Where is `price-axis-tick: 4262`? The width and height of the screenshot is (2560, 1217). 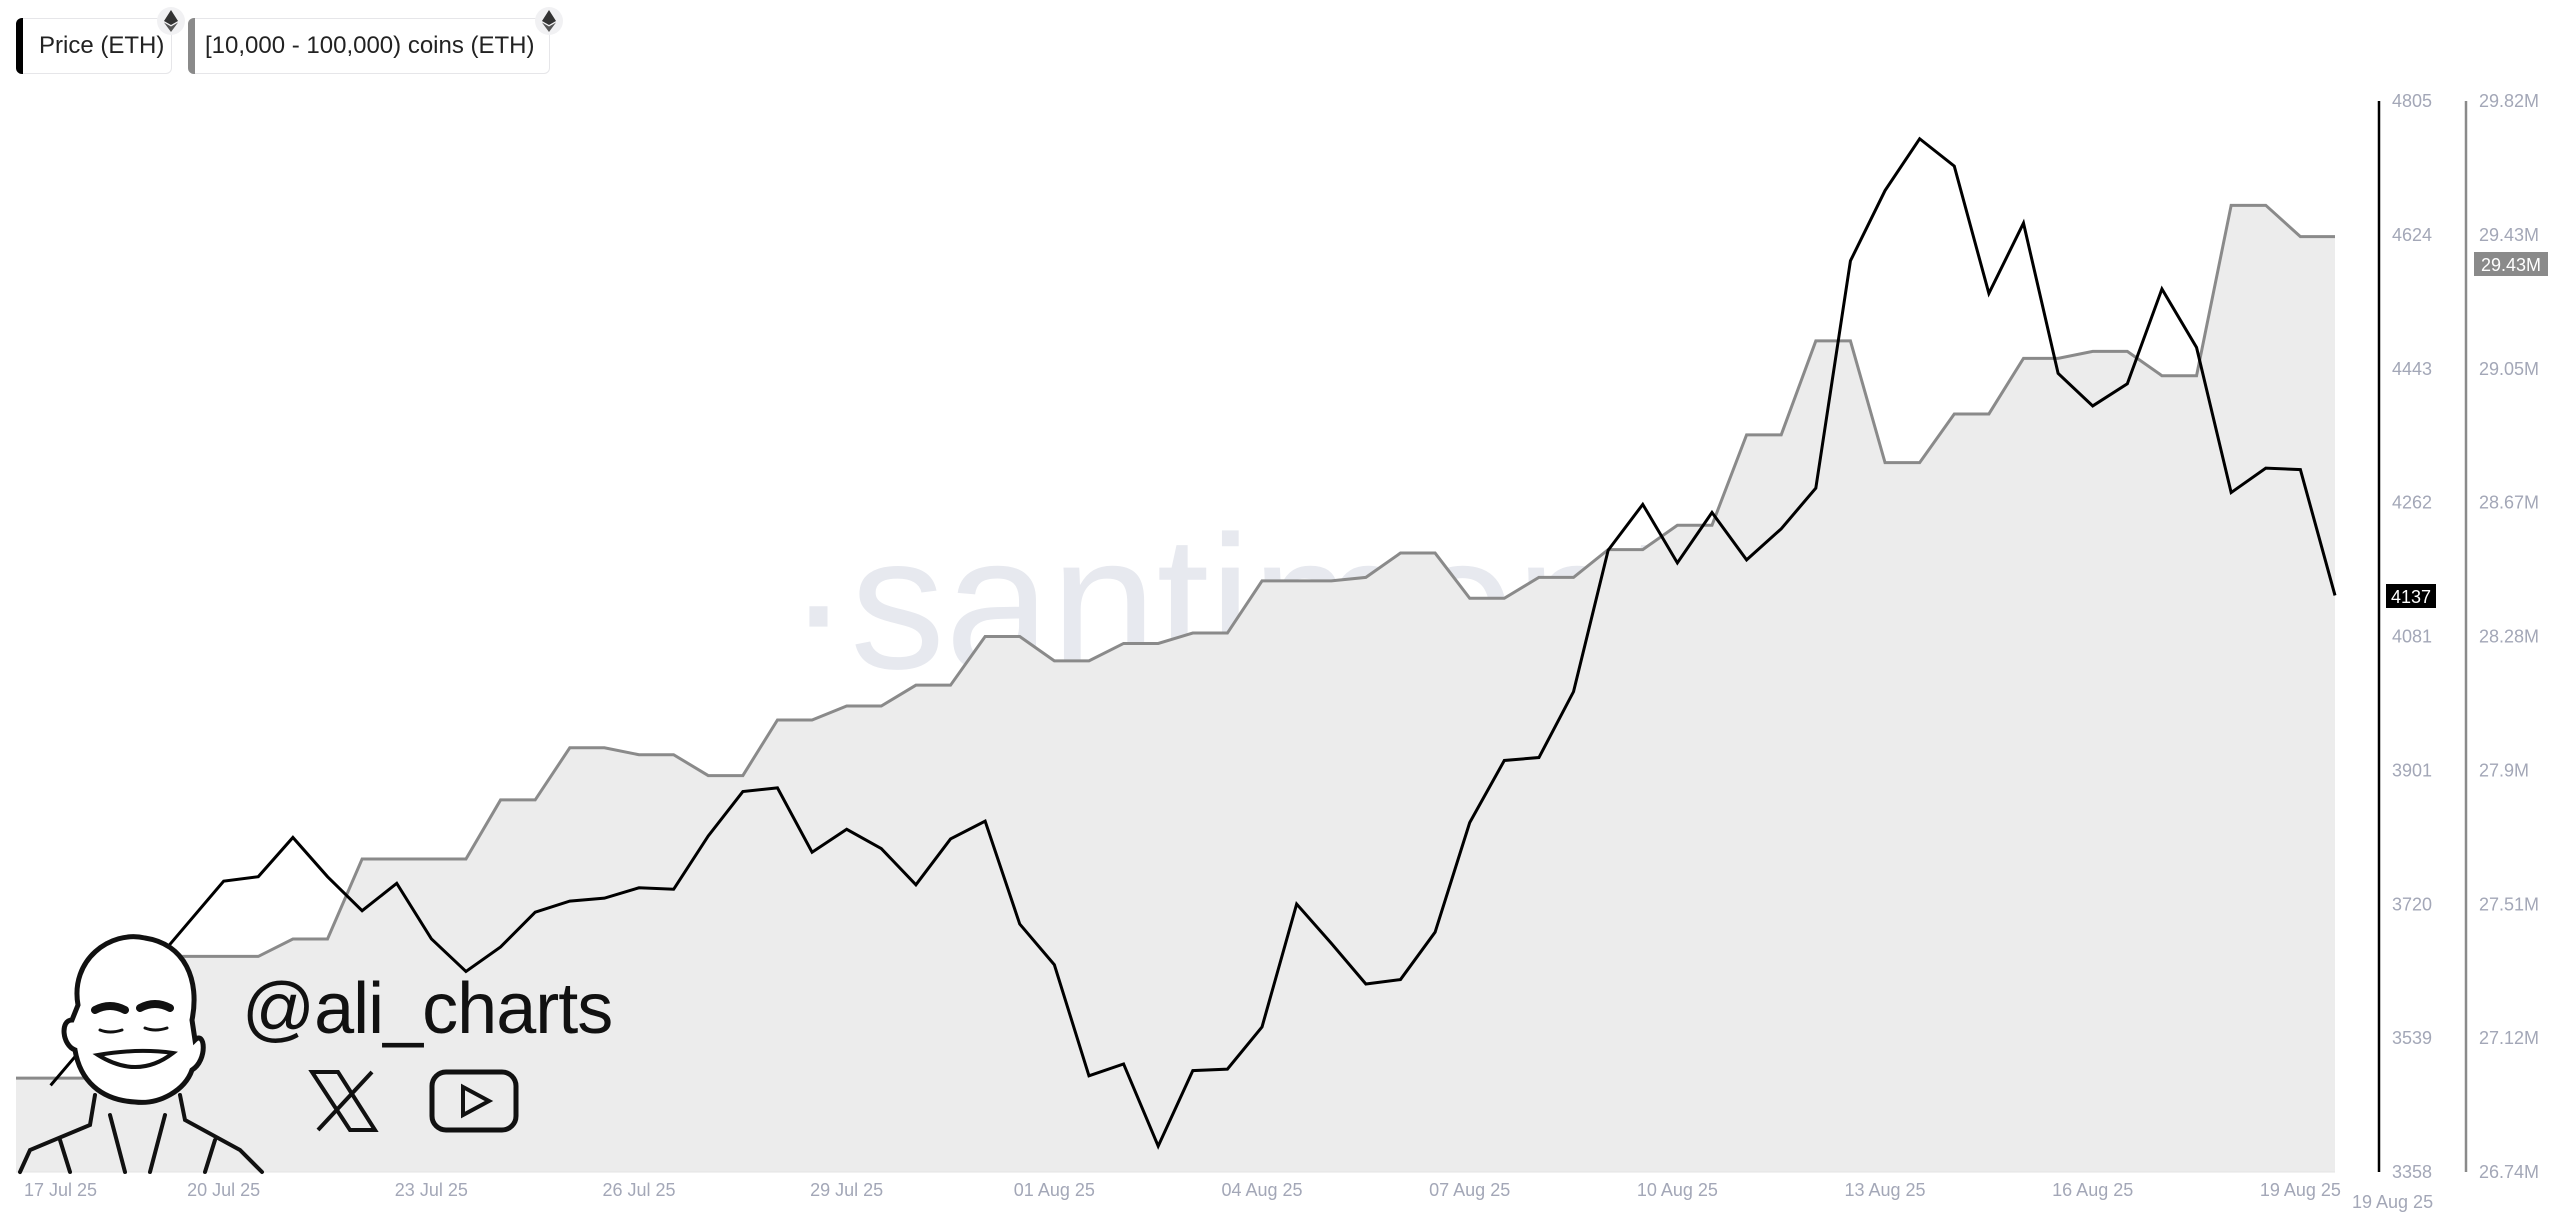 price-axis-tick: 4262 is located at coordinates (2412, 503).